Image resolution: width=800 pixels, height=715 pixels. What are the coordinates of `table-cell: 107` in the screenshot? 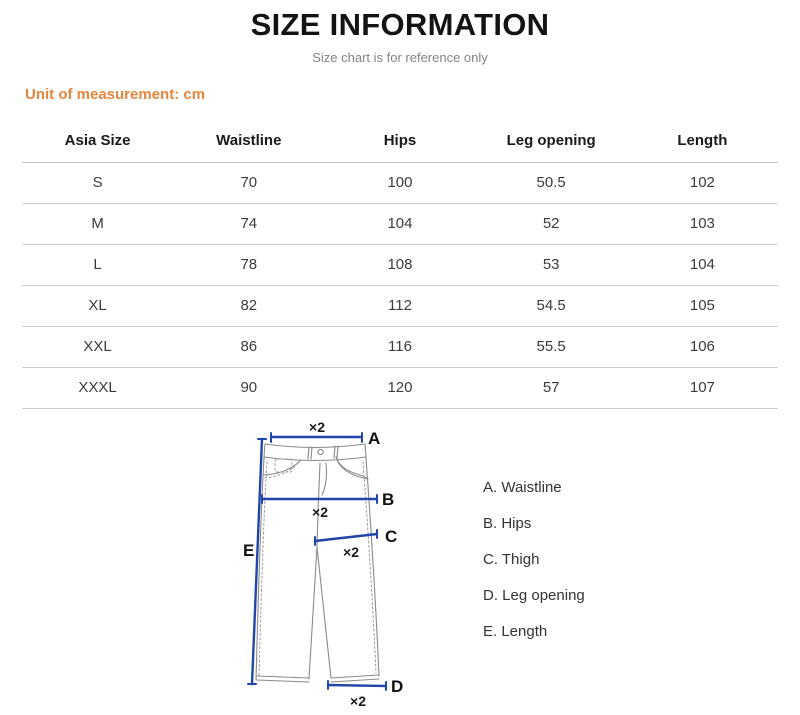 It's located at (702, 388).